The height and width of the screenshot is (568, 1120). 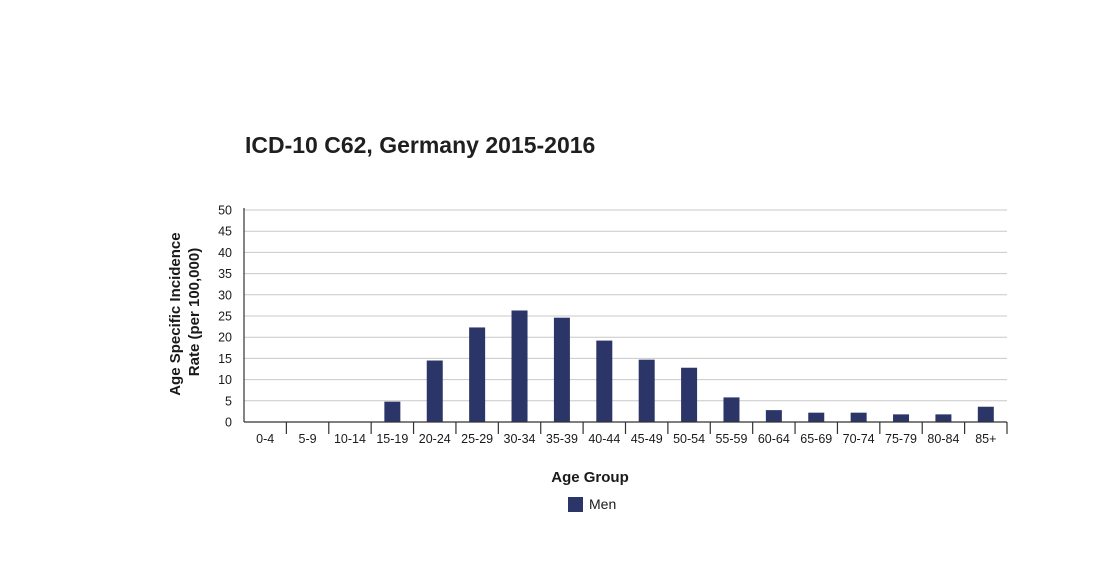 What do you see at coordinates (604, 439) in the screenshot?
I see `x-tick-label: 40-44` at bounding box center [604, 439].